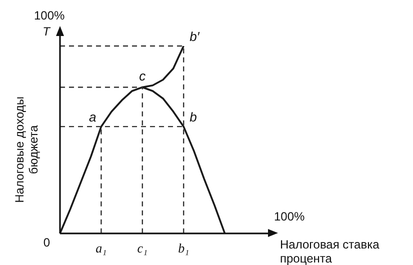  Describe the element at coordinates (47, 31) in the screenshot. I see `text: T` at that location.